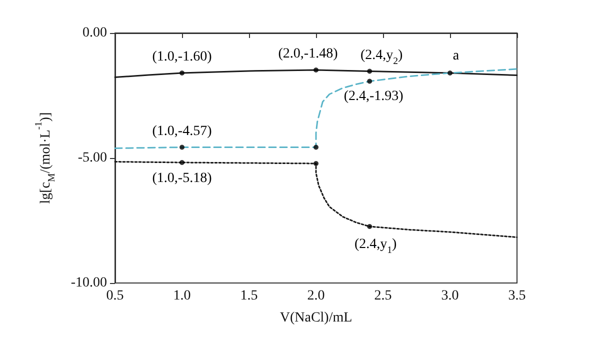  What do you see at coordinates (94, 33) in the screenshot?
I see `y-tick-label: 0.00` at bounding box center [94, 33].